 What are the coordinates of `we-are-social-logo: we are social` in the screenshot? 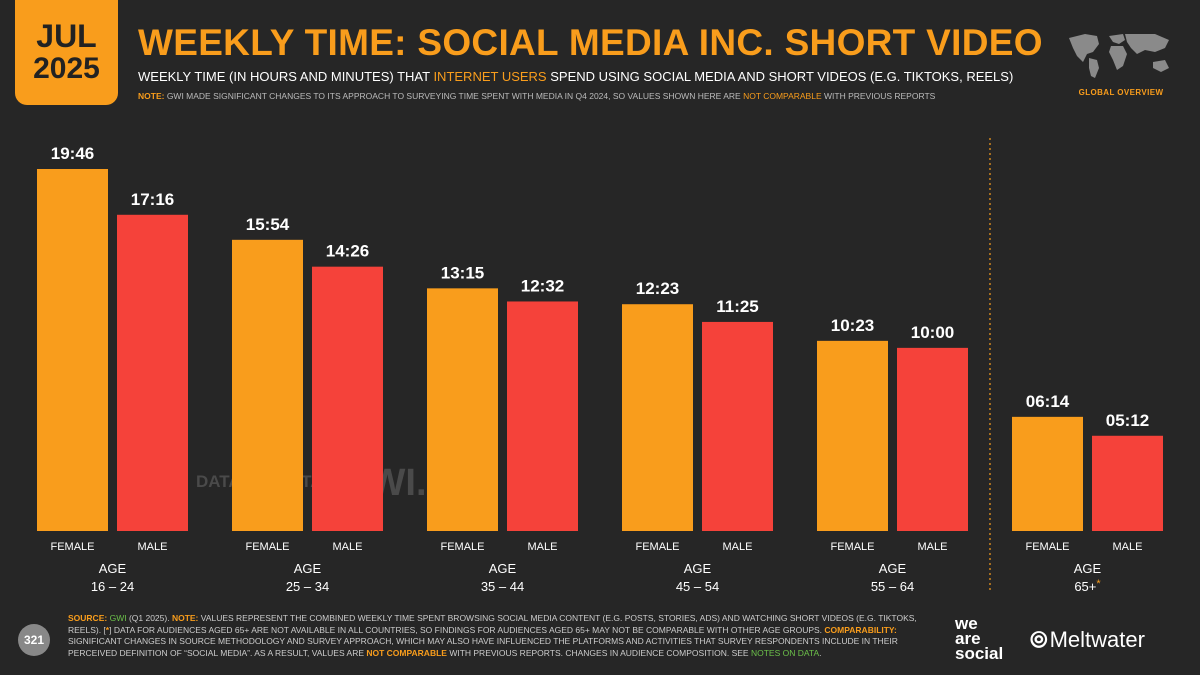 It's located at (979, 638).